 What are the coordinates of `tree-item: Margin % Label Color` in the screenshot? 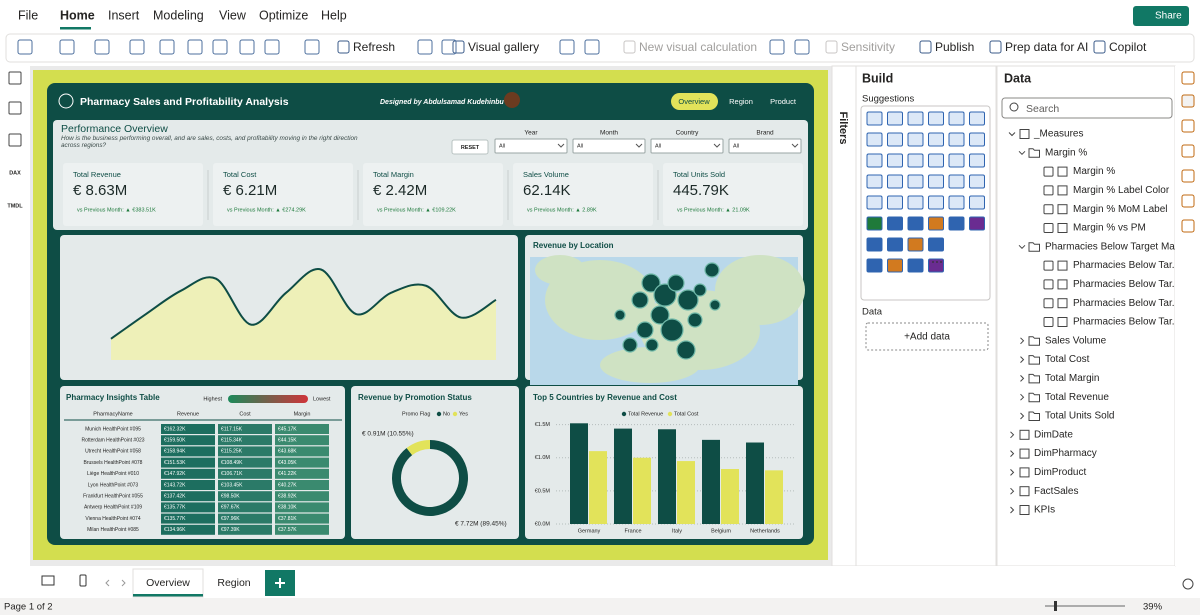 It's located at (1121, 190).